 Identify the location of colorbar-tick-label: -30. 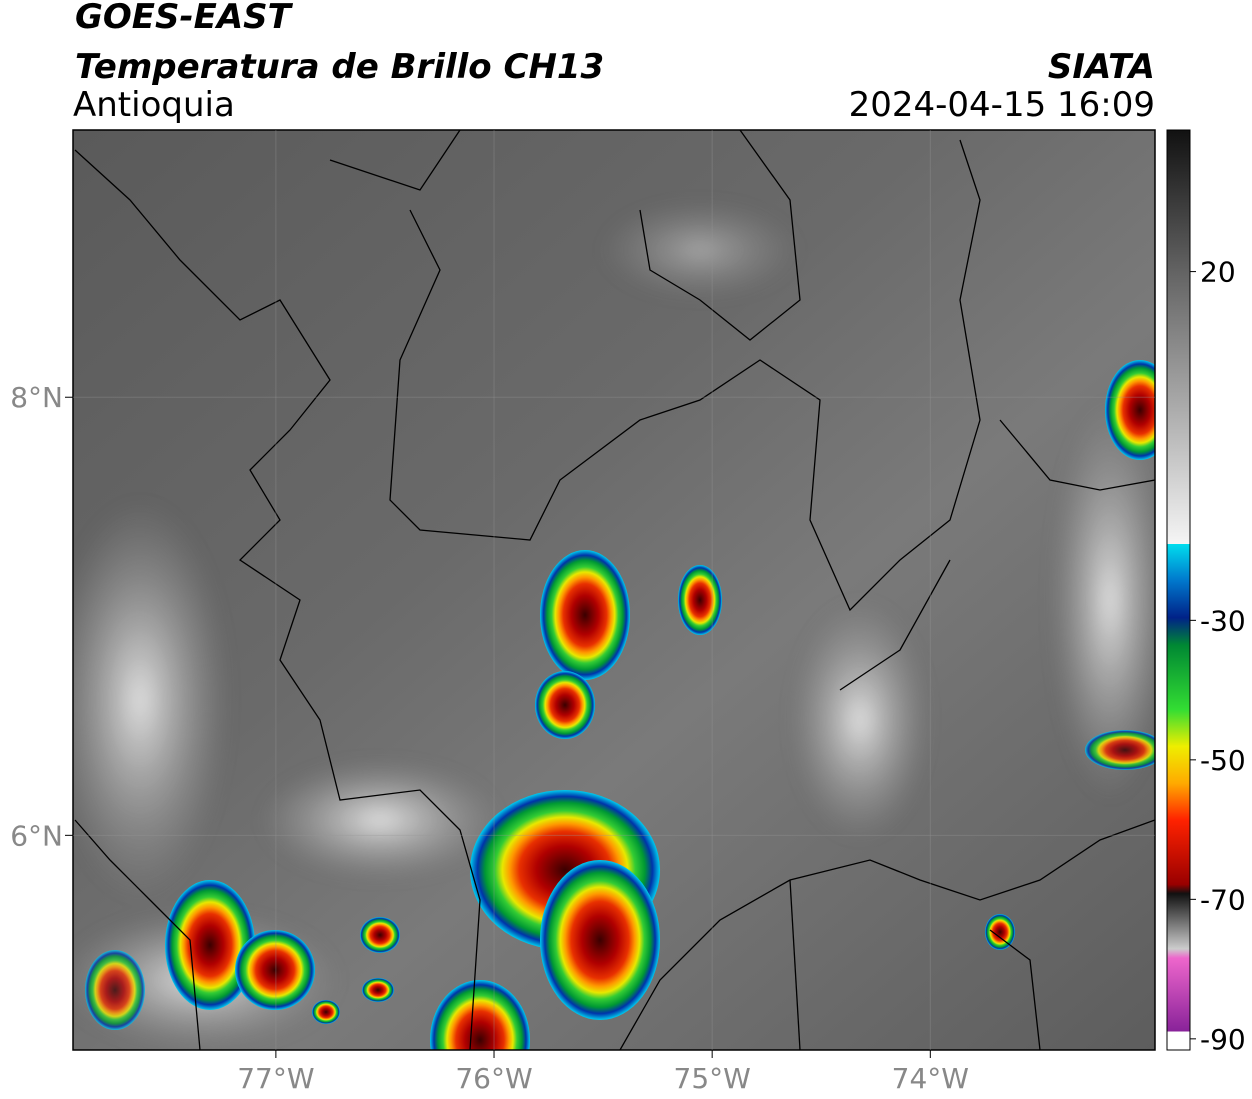
(1223, 620).